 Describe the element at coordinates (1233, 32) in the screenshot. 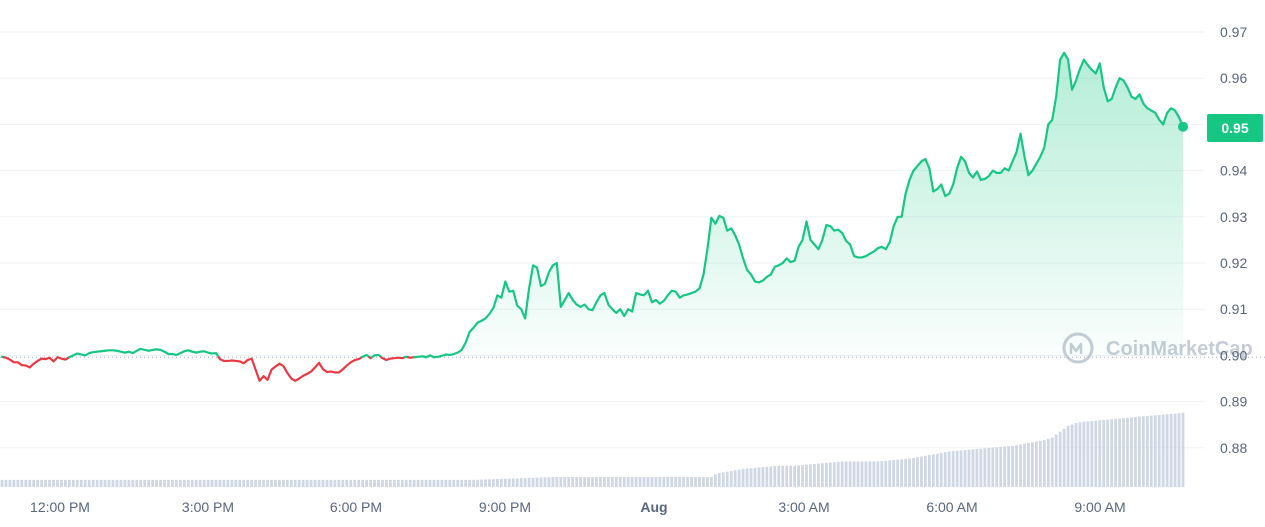

I see `y-tick-label: 0.97` at that location.